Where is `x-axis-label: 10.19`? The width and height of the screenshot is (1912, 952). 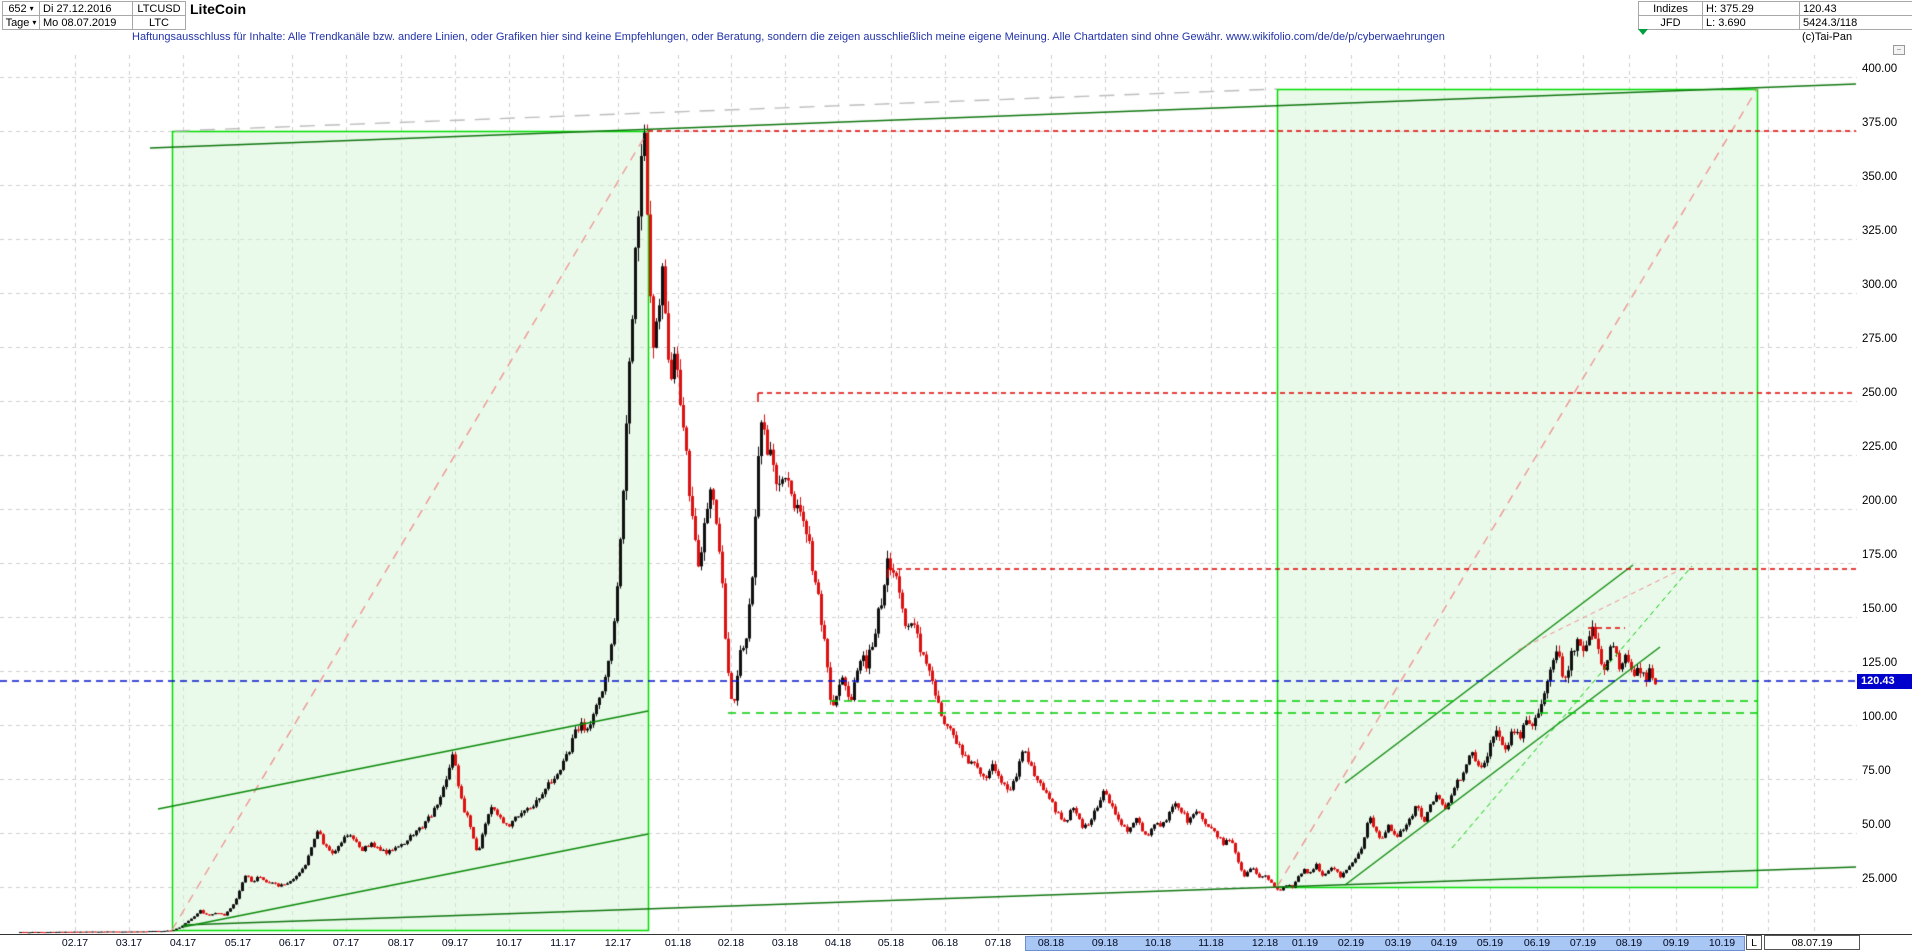
x-axis-label: 10.19 is located at coordinates (1722, 943).